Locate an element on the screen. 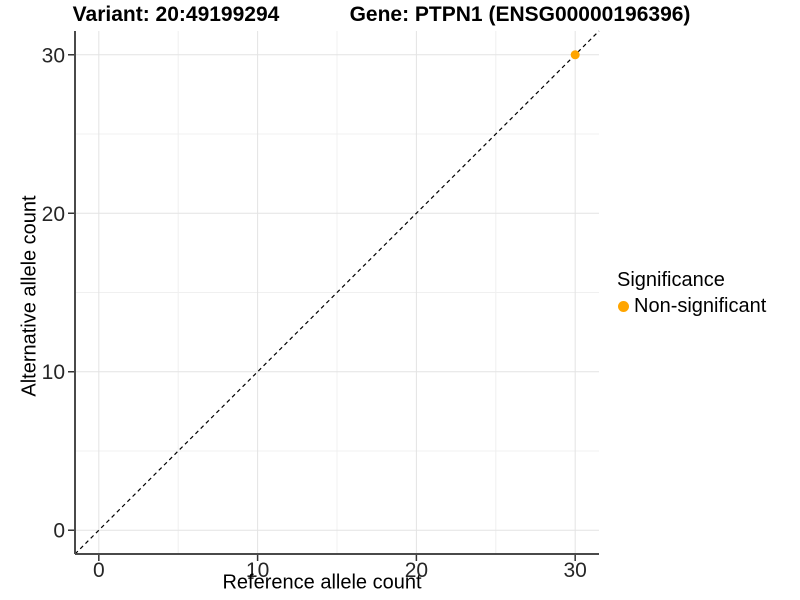 The image size is (800, 600). variant-title: Variant: 20:49199294 is located at coordinates (176, 14).